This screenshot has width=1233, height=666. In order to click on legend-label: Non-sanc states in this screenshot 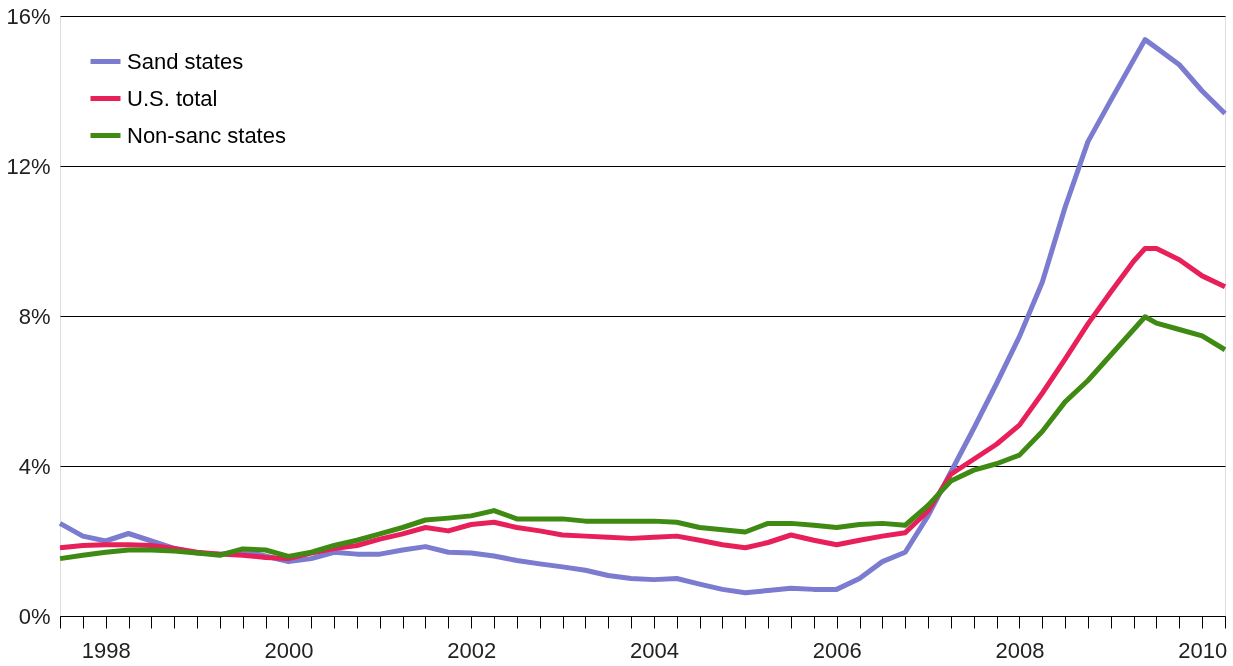, I will do `click(206, 135)`.